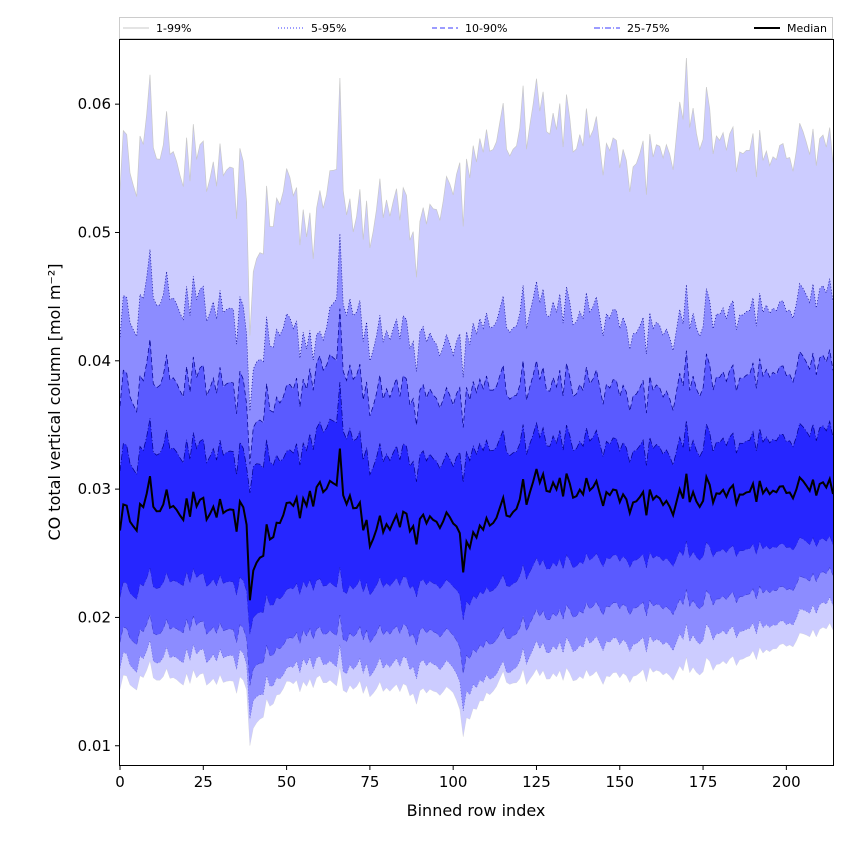 This screenshot has height=850, width=850. I want to click on y-tick-label: 0.03, so click(94, 489).